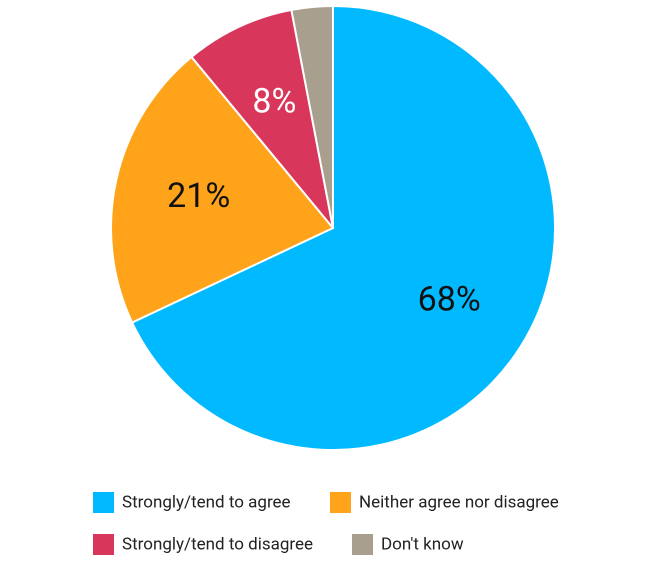  What do you see at coordinates (422, 544) in the screenshot?
I see `legend-label: Don't know` at bounding box center [422, 544].